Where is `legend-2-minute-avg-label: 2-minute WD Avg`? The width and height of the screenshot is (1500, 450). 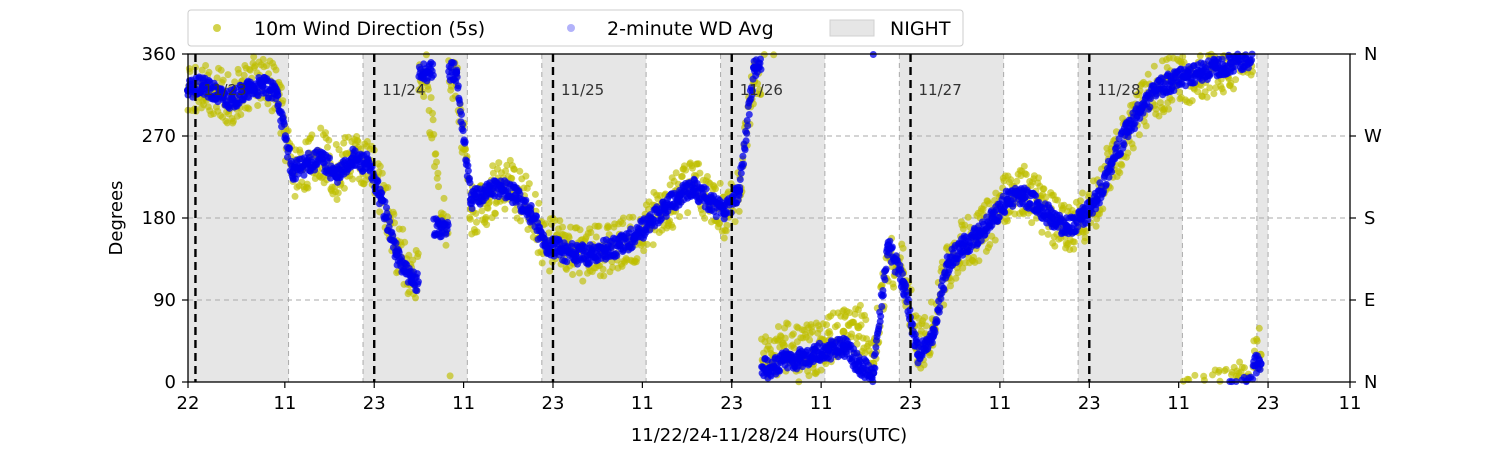
legend-2-minute-avg-label: 2-minute WD Avg is located at coordinates (690, 29).